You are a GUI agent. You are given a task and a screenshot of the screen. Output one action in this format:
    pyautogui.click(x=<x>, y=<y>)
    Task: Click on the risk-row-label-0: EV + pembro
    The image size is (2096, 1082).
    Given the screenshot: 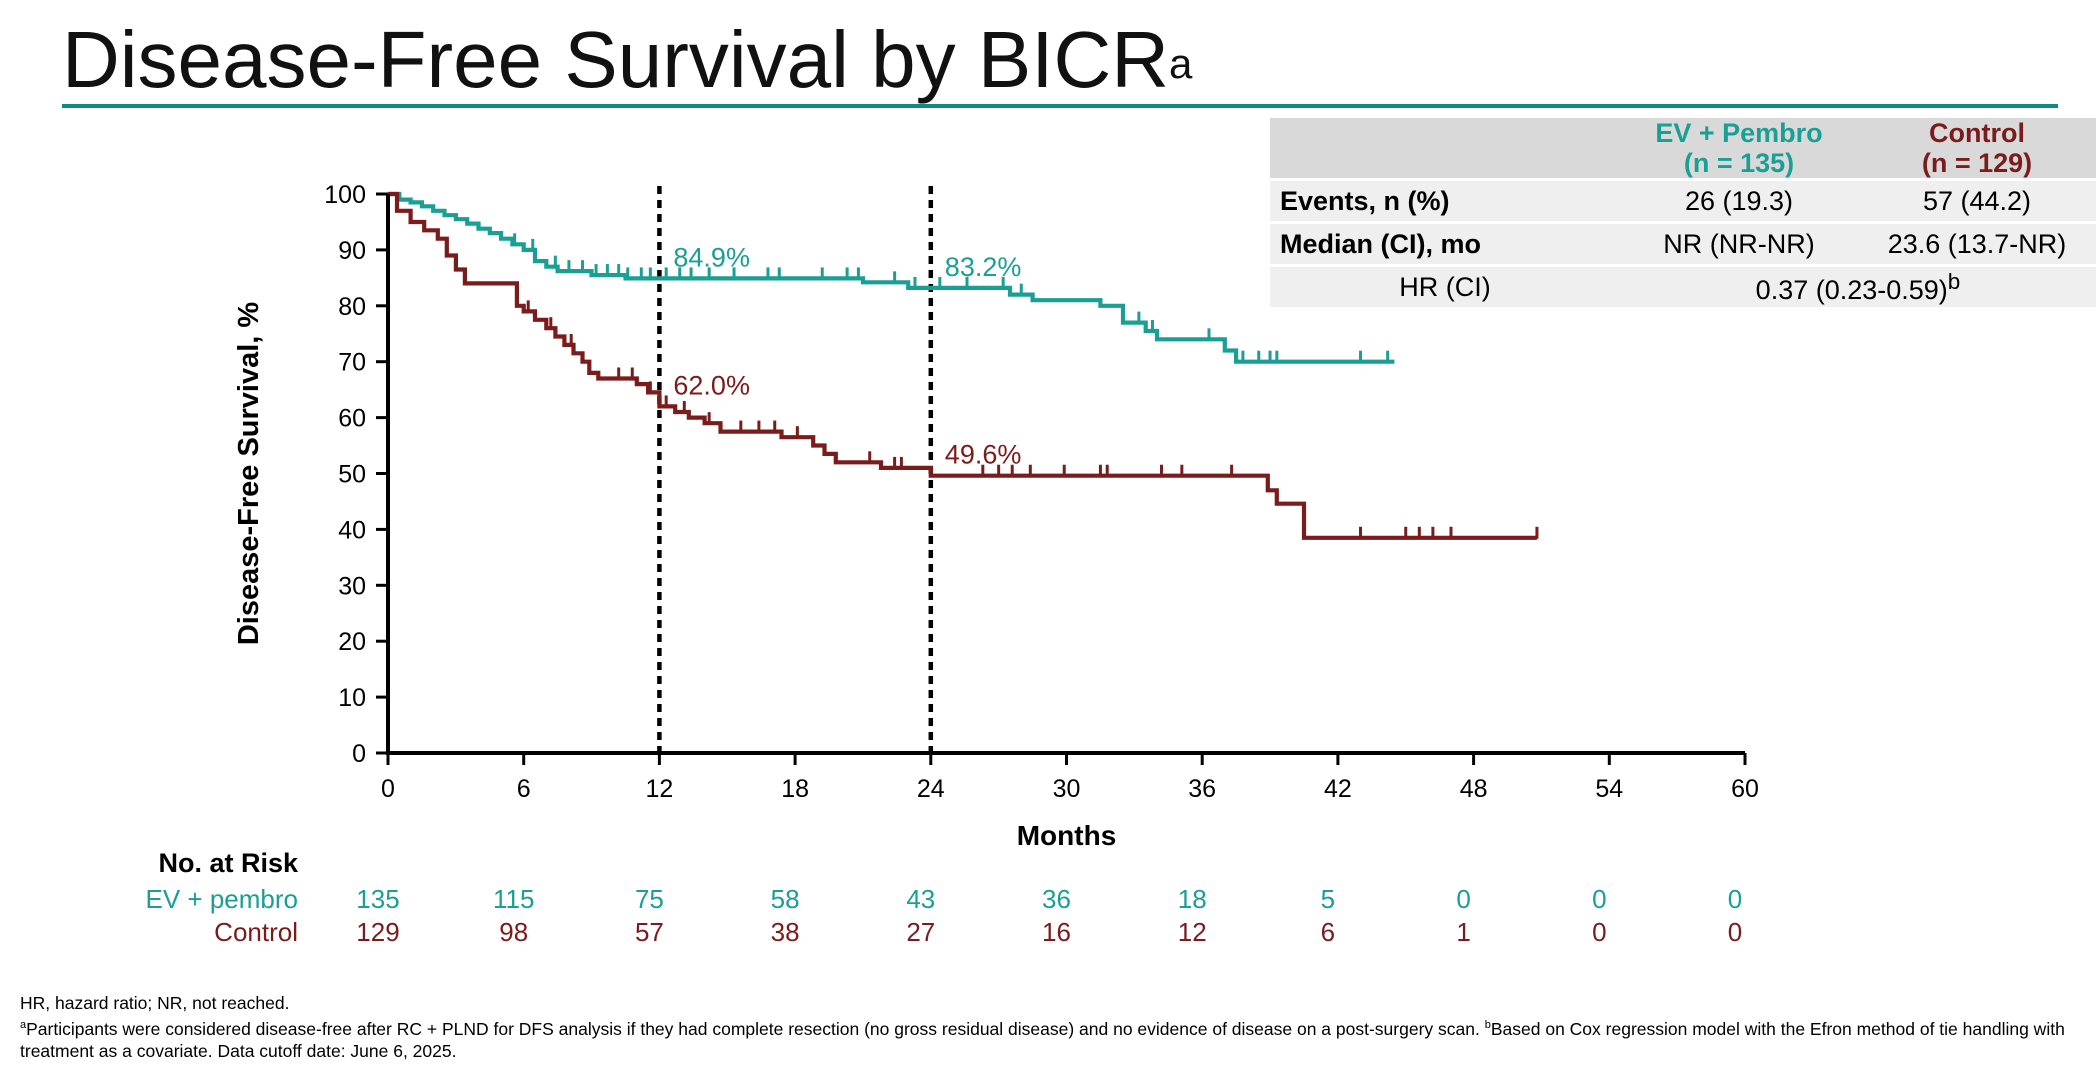 What is the action you would take?
    pyautogui.click(x=222, y=899)
    